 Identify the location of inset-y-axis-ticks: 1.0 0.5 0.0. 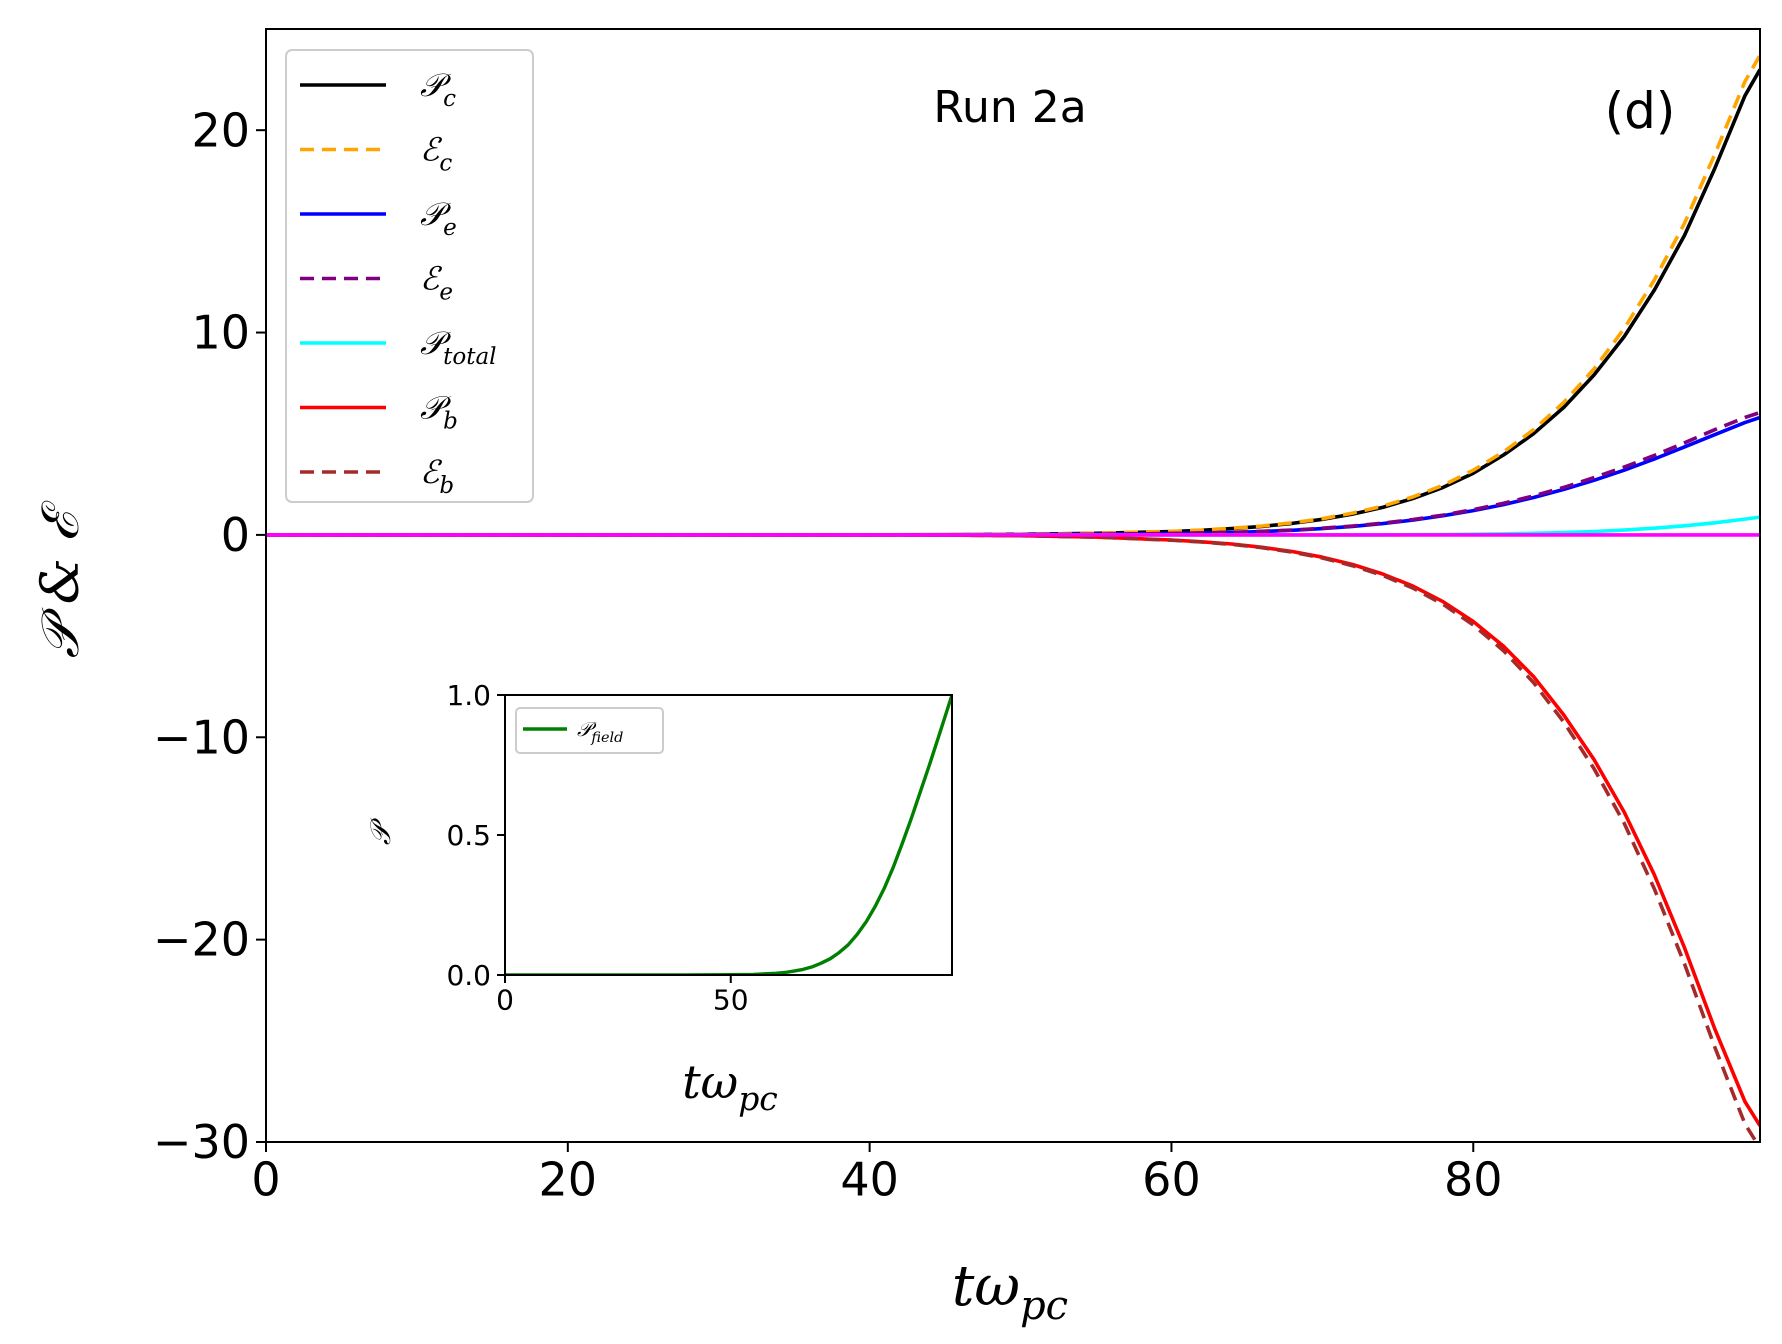
(475, 835).